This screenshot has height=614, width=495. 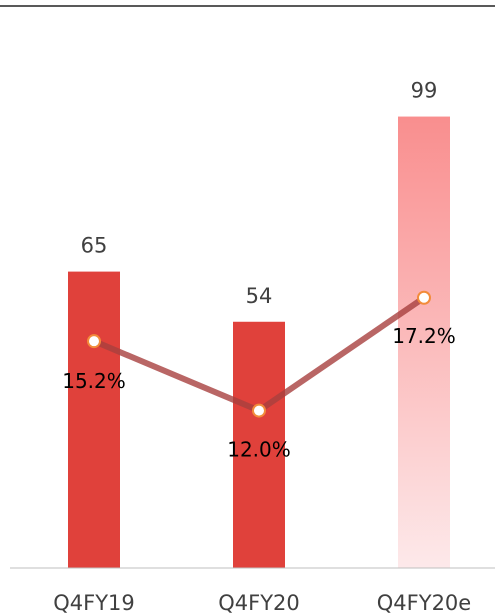 What do you see at coordinates (259, 450) in the screenshot?
I see `line-value-label: 12.0%` at bounding box center [259, 450].